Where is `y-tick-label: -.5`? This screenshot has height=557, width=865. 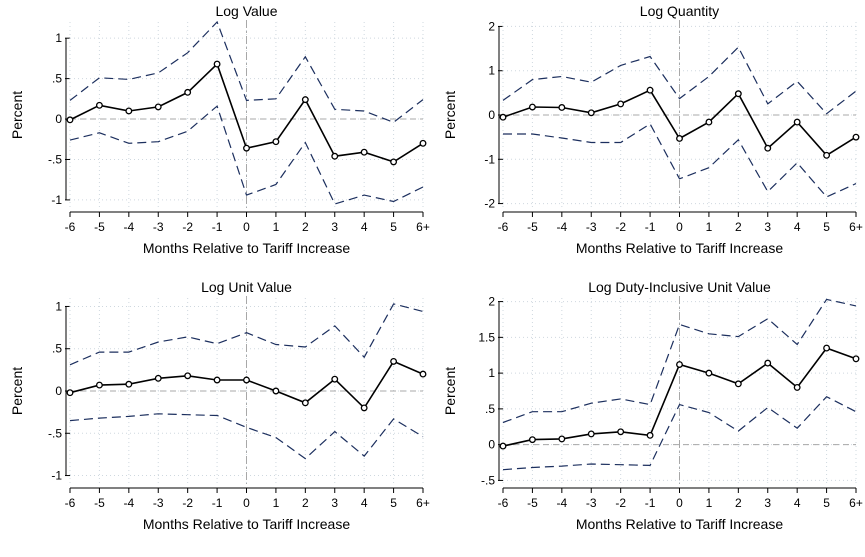
y-tick-label: -.5 is located at coordinates (55, 433).